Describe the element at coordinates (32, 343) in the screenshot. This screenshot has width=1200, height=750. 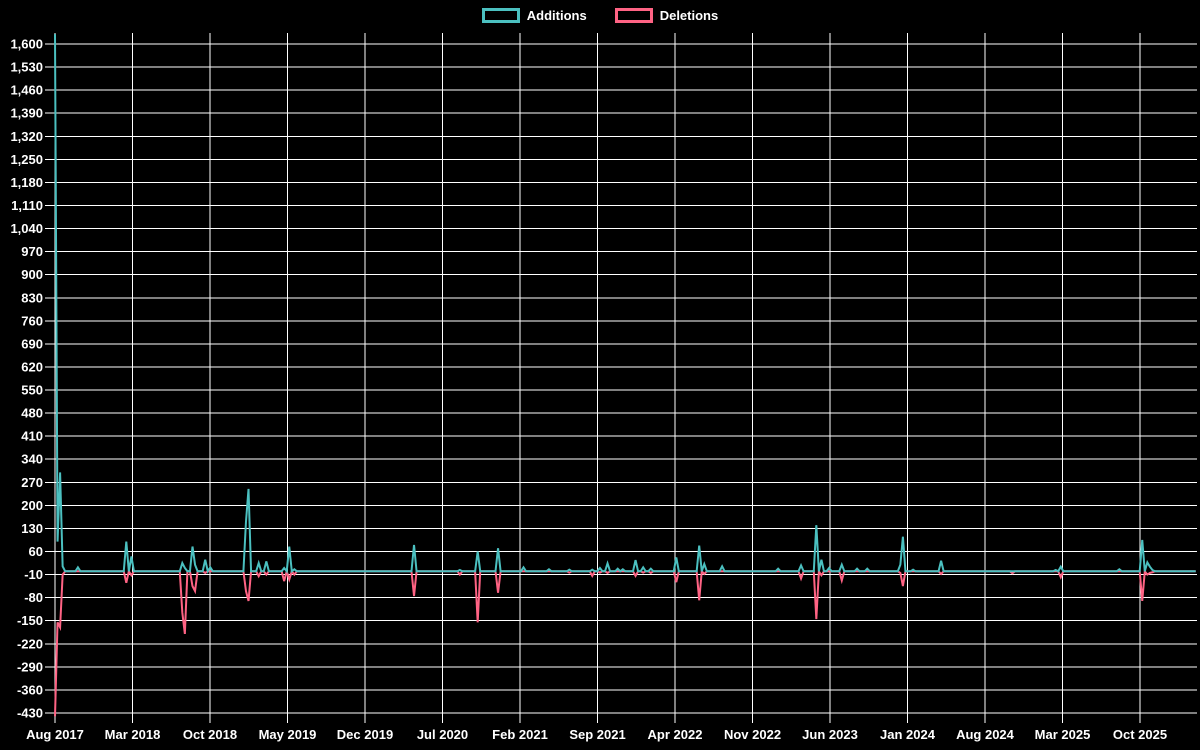
I see `y-tick-label: 690` at that location.